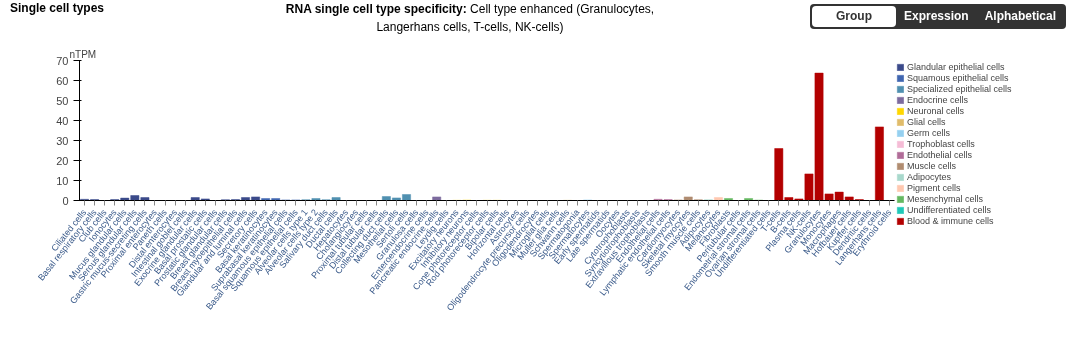 This screenshot has width=1080, height=343. What do you see at coordinates (941, 144) in the screenshot?
I see `legend-label: Trophoblast cells` at bounding box center [941, 144].